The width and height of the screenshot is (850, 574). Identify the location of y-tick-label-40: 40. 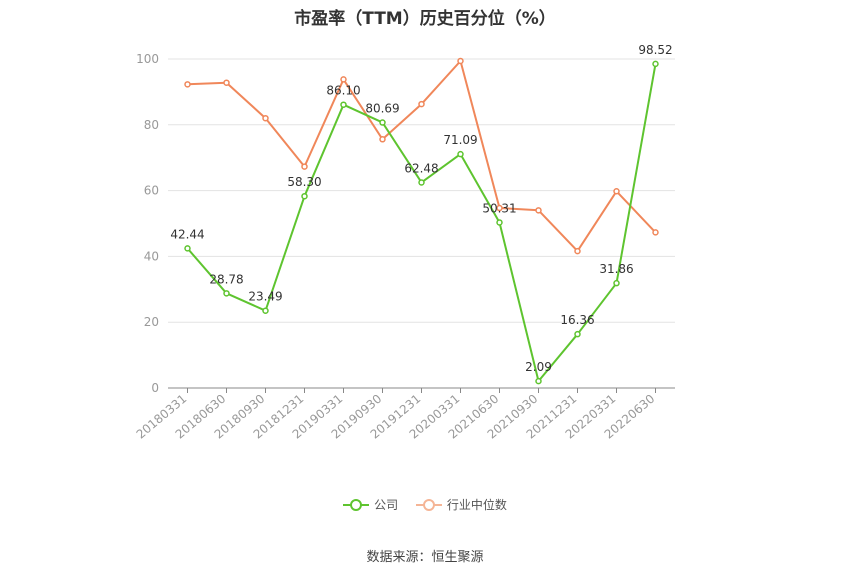
(151, 256).